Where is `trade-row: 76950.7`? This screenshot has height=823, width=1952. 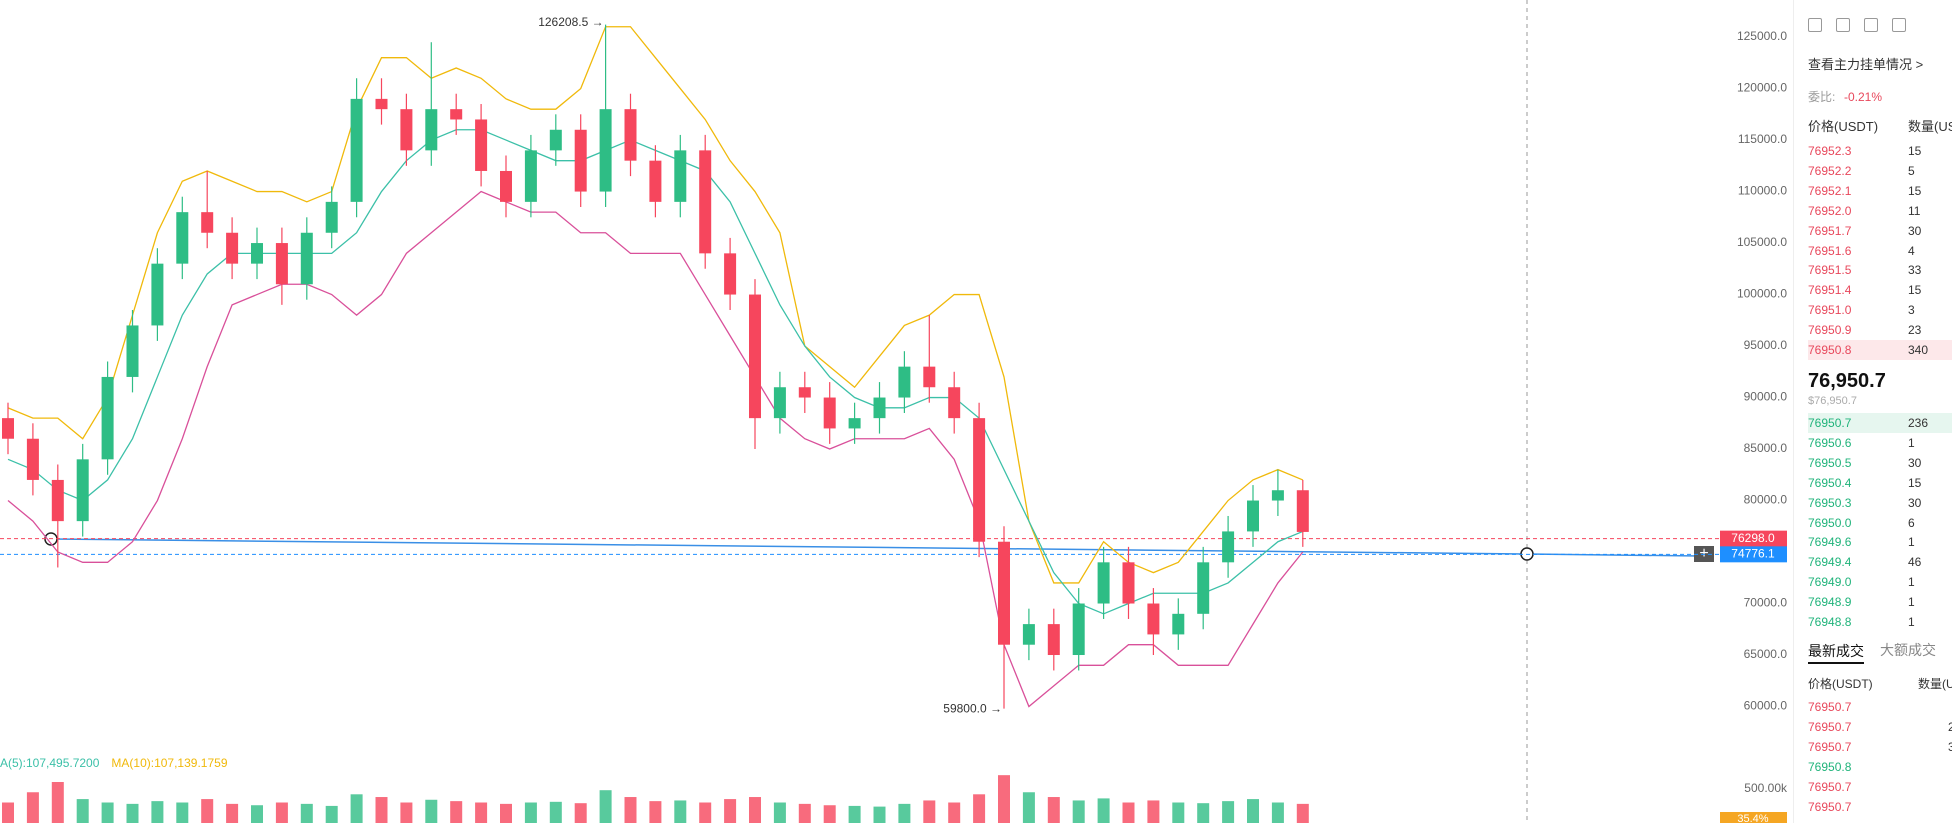
trade-row: 76950.7 is located at coordinates (1880, 707).